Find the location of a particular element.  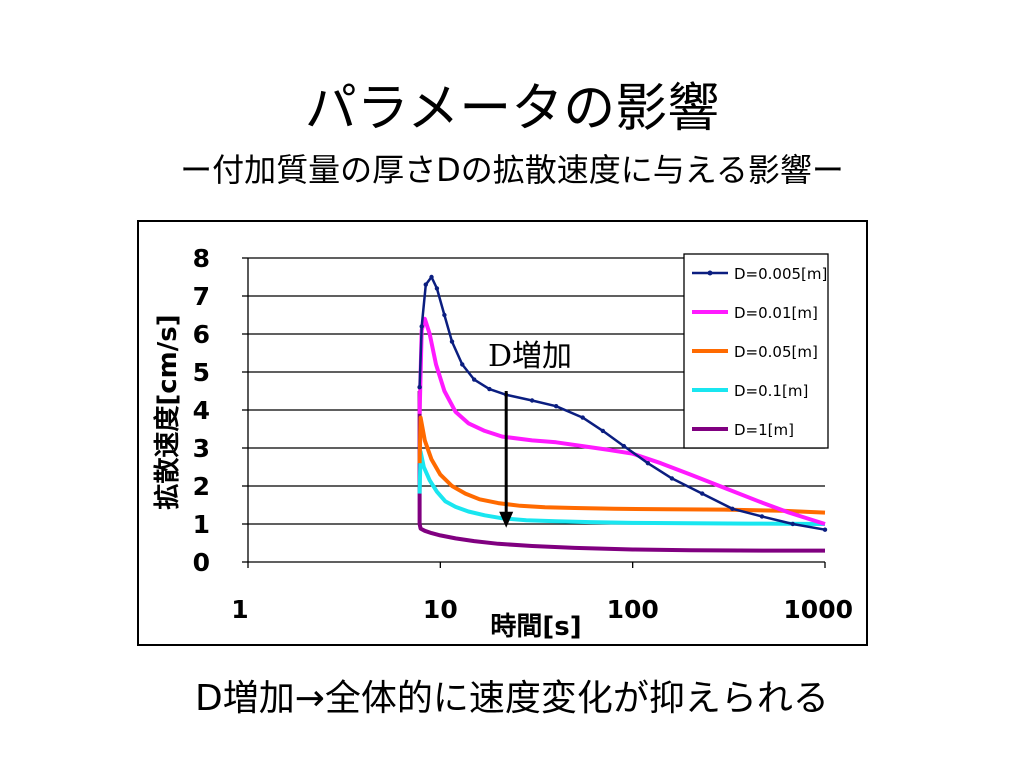

legend-label: D=0.05[m] is located at coordinates (776, 352).